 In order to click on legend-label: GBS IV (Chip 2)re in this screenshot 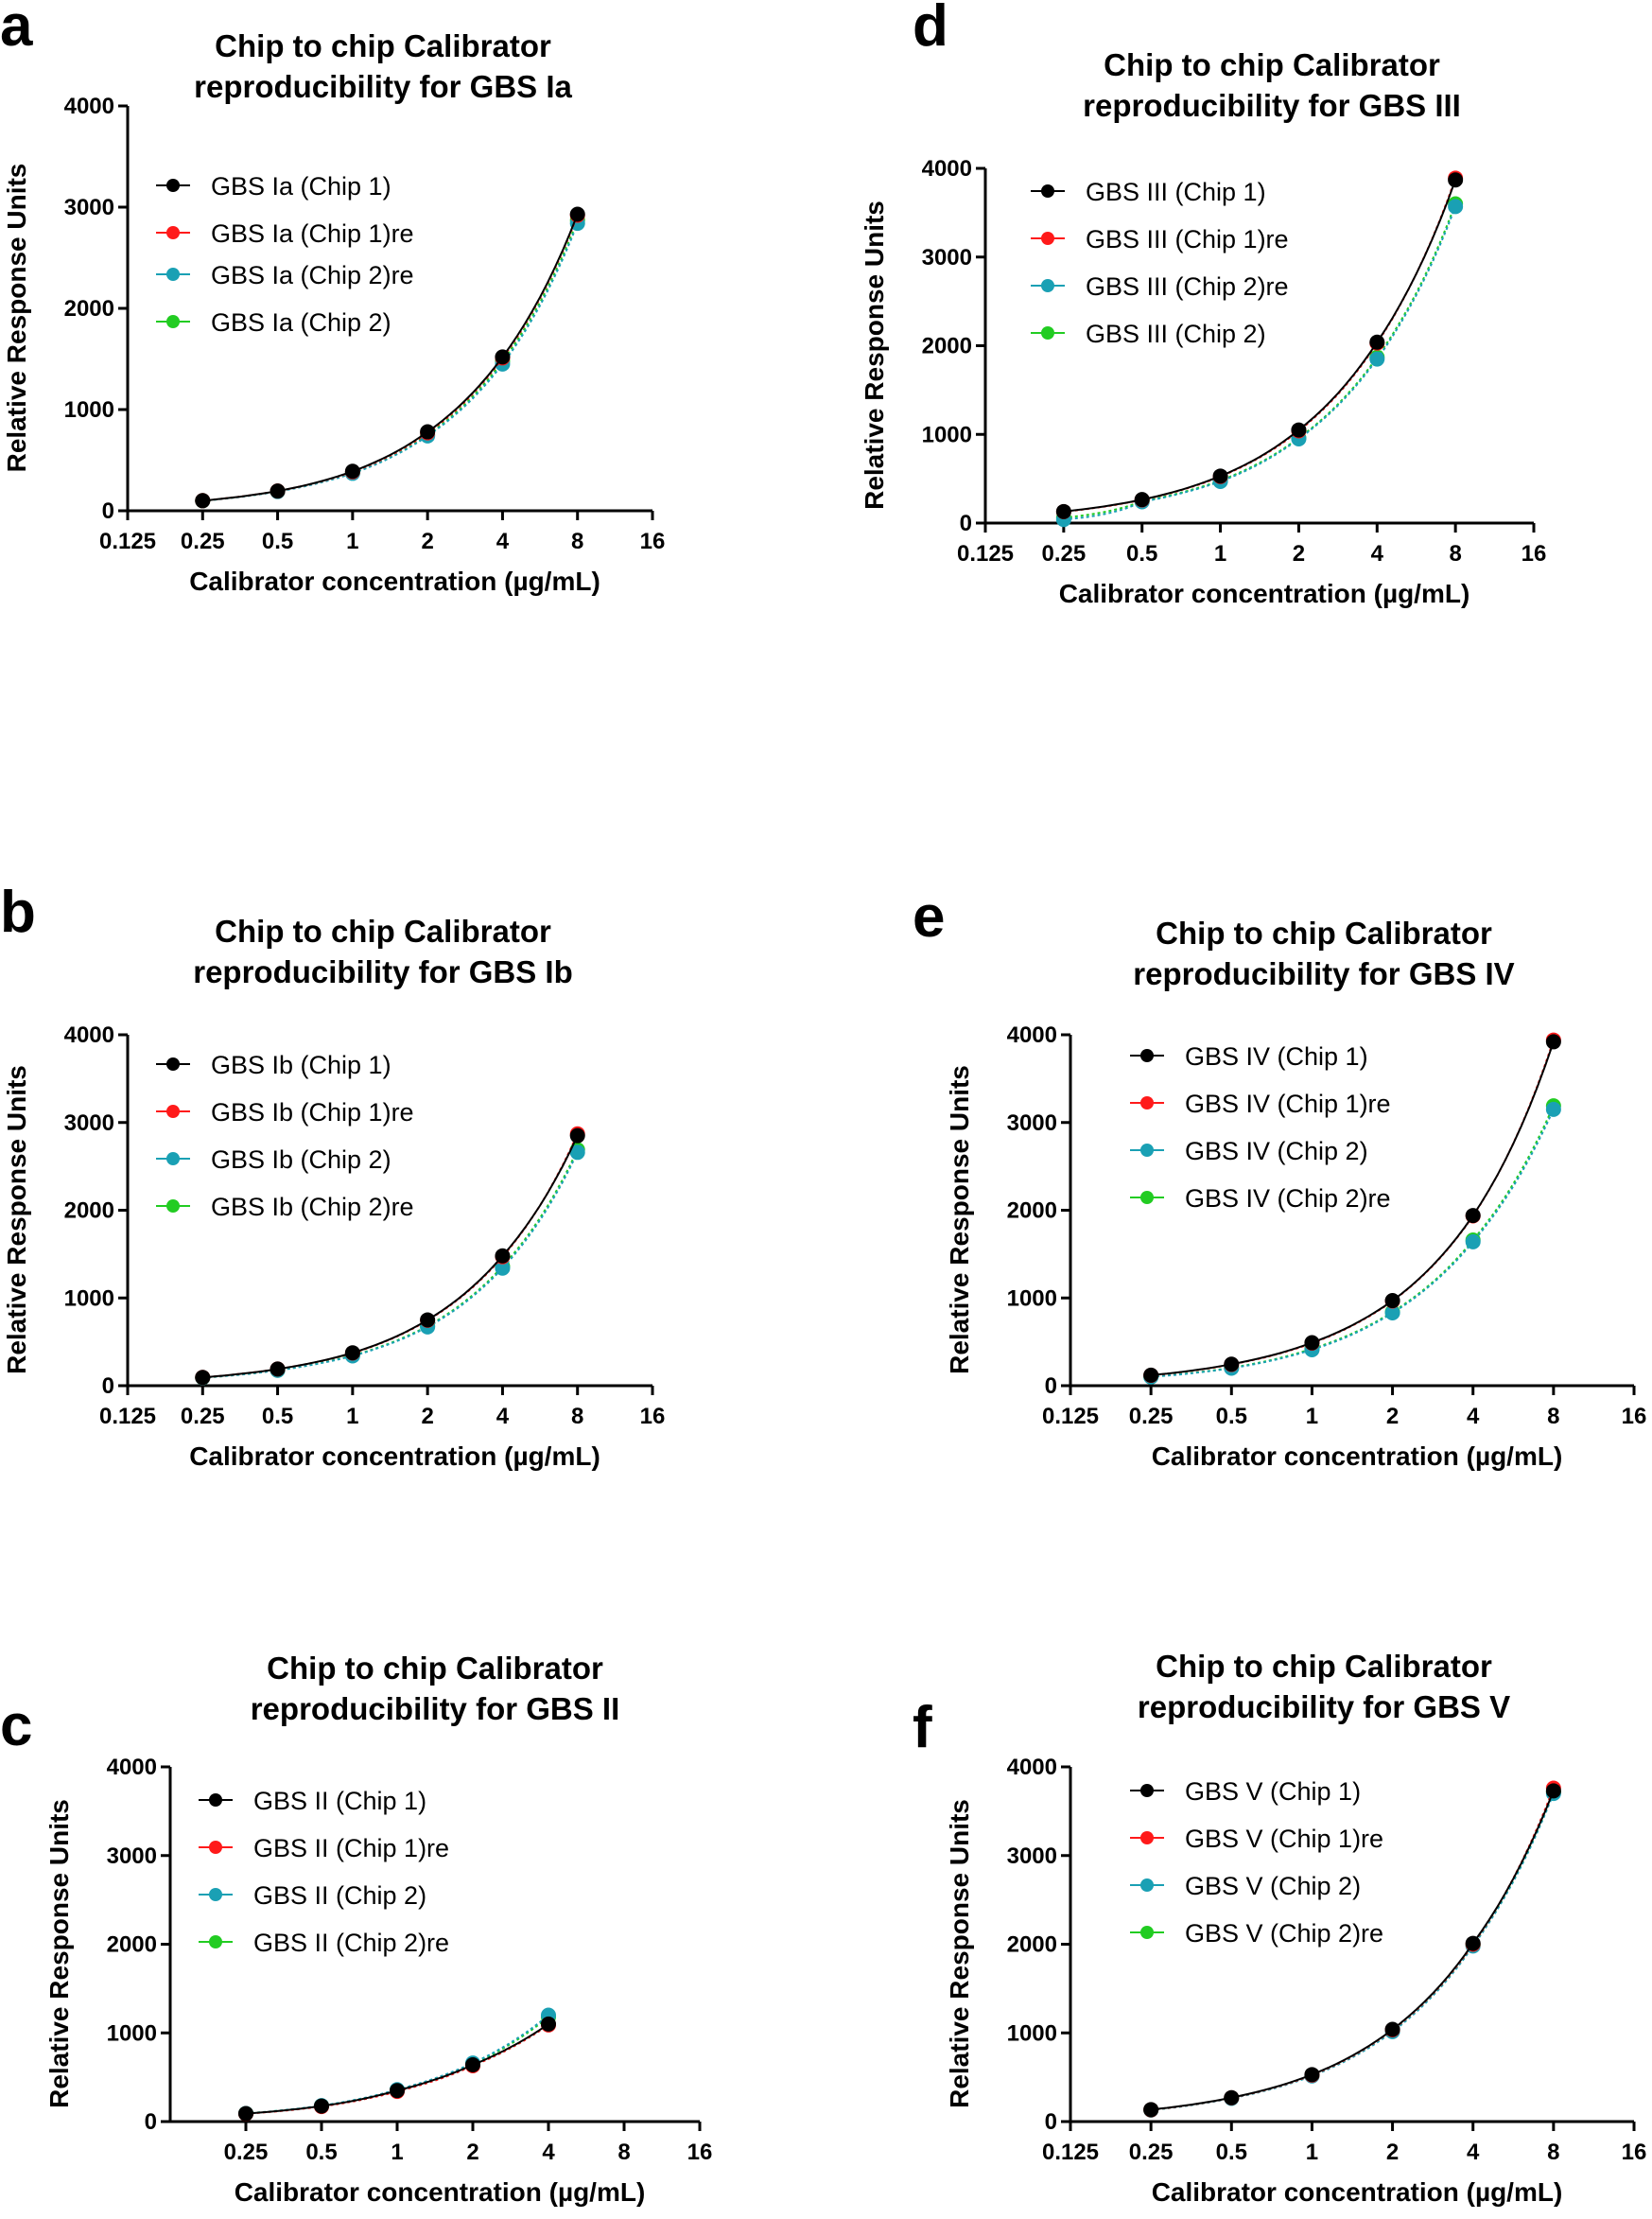, I will do `click(1288, 1198)`.